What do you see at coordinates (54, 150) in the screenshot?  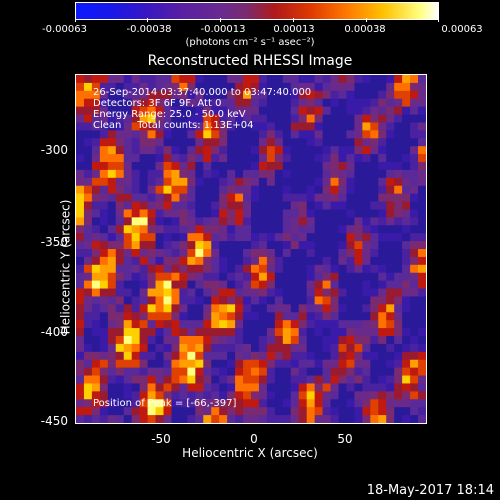 I see `y-tick-label: -300` at bounding box center [54, 150].